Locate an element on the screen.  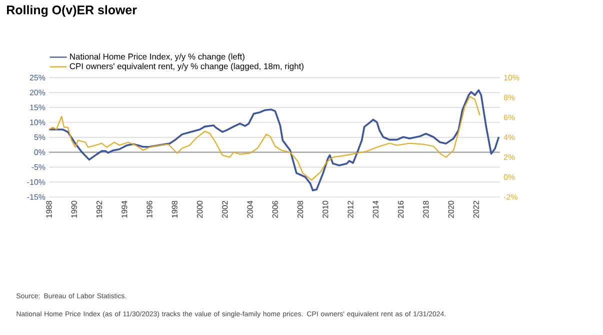
chart-title: Rolling O(v)ER slower is located at coordinates (72, 11).